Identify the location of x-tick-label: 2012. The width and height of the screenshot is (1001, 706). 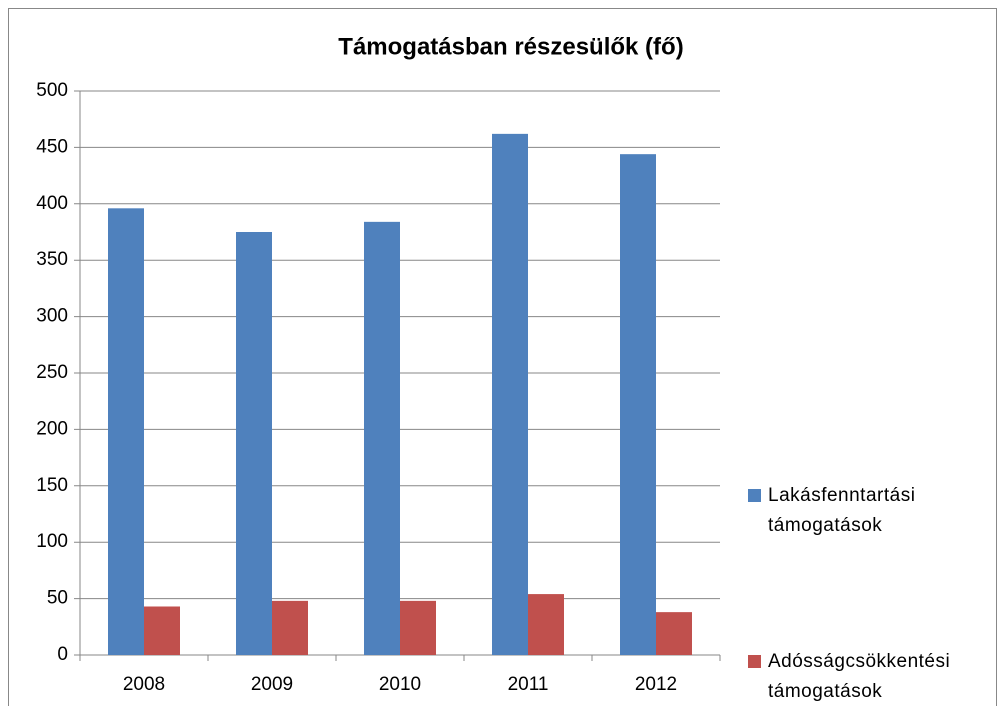
(656, 684).